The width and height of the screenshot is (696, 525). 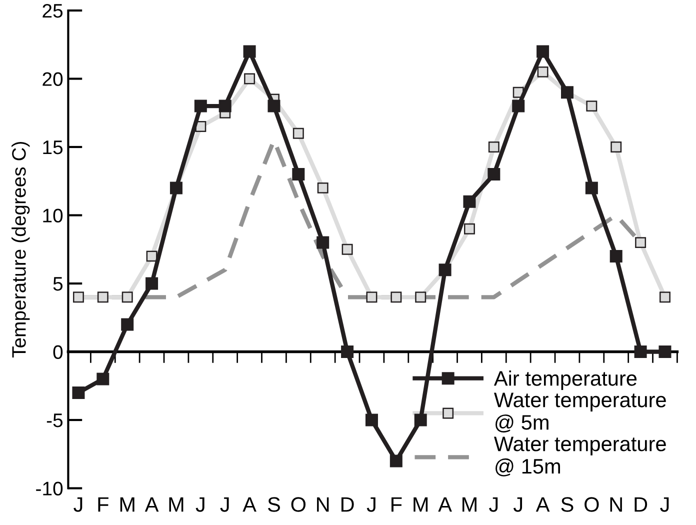 I want to click on y-tick-label: 15, so click(x=53, y=147).